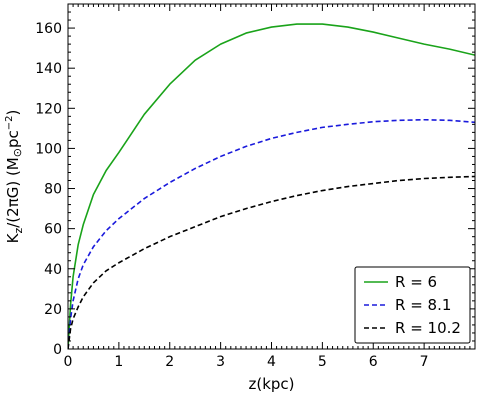 The height and width of the screenshot is (400, 477). I want to click on legend-entries: R = 6 R = 8.1 R = 10.2, so click(412, 305).